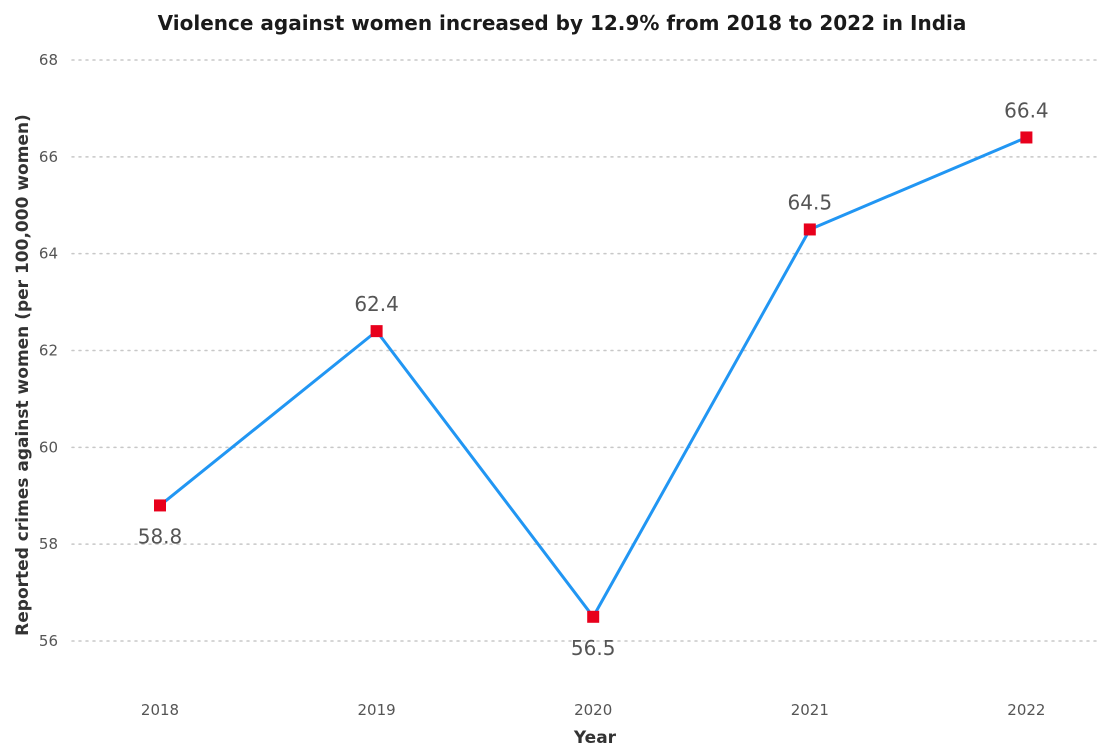  What do you see at coordinates (810, 710) in the screenshot?
I see `x-tick-label: 2021` at bounding box center [810, 710].